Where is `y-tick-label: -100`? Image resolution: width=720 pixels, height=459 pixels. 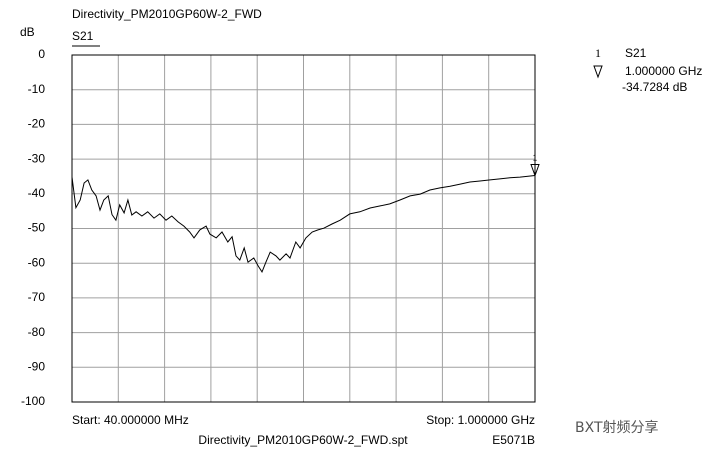
y-tick-label: -100 is located at coordinates (33, 401).